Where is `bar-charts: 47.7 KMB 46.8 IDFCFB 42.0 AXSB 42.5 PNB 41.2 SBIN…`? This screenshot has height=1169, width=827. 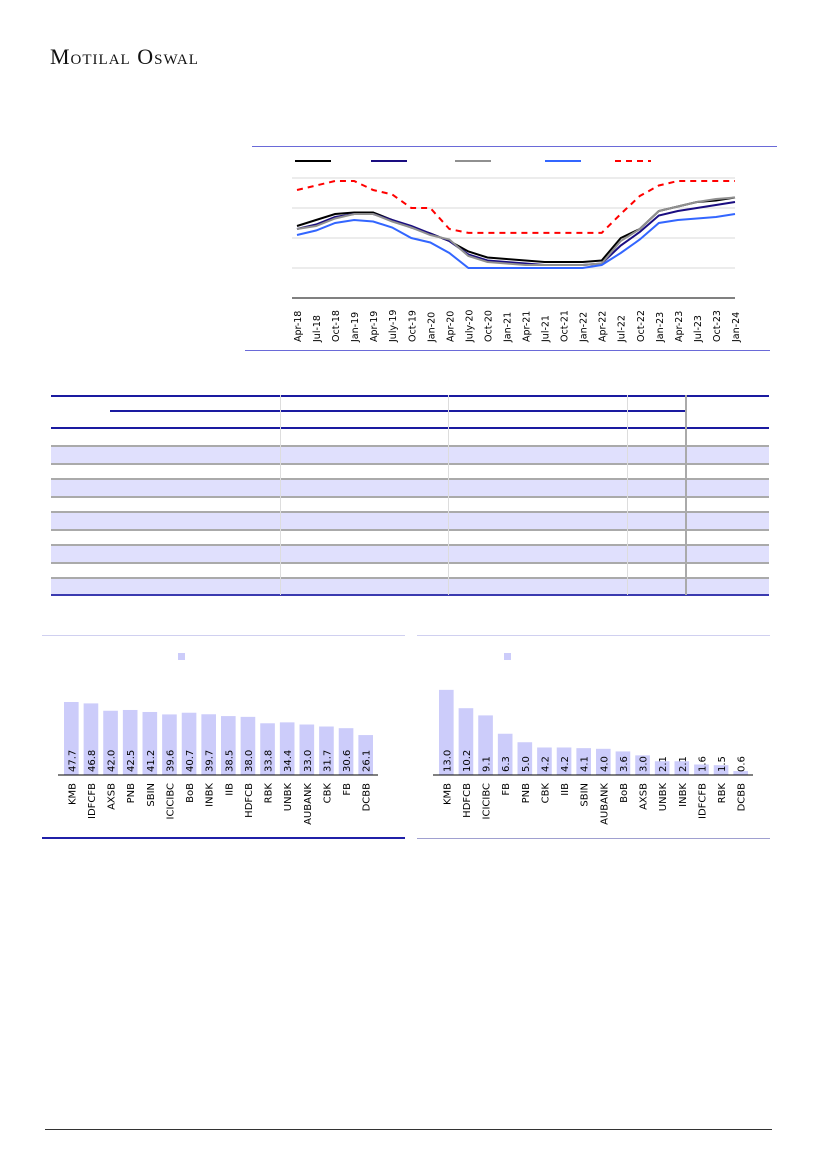
bar-charts: 47.7 KMB 46.8 IDFCFB 42.0 AXSB 42.5 PNB 41.2 SBIN… is located at coordinates (405, 739).